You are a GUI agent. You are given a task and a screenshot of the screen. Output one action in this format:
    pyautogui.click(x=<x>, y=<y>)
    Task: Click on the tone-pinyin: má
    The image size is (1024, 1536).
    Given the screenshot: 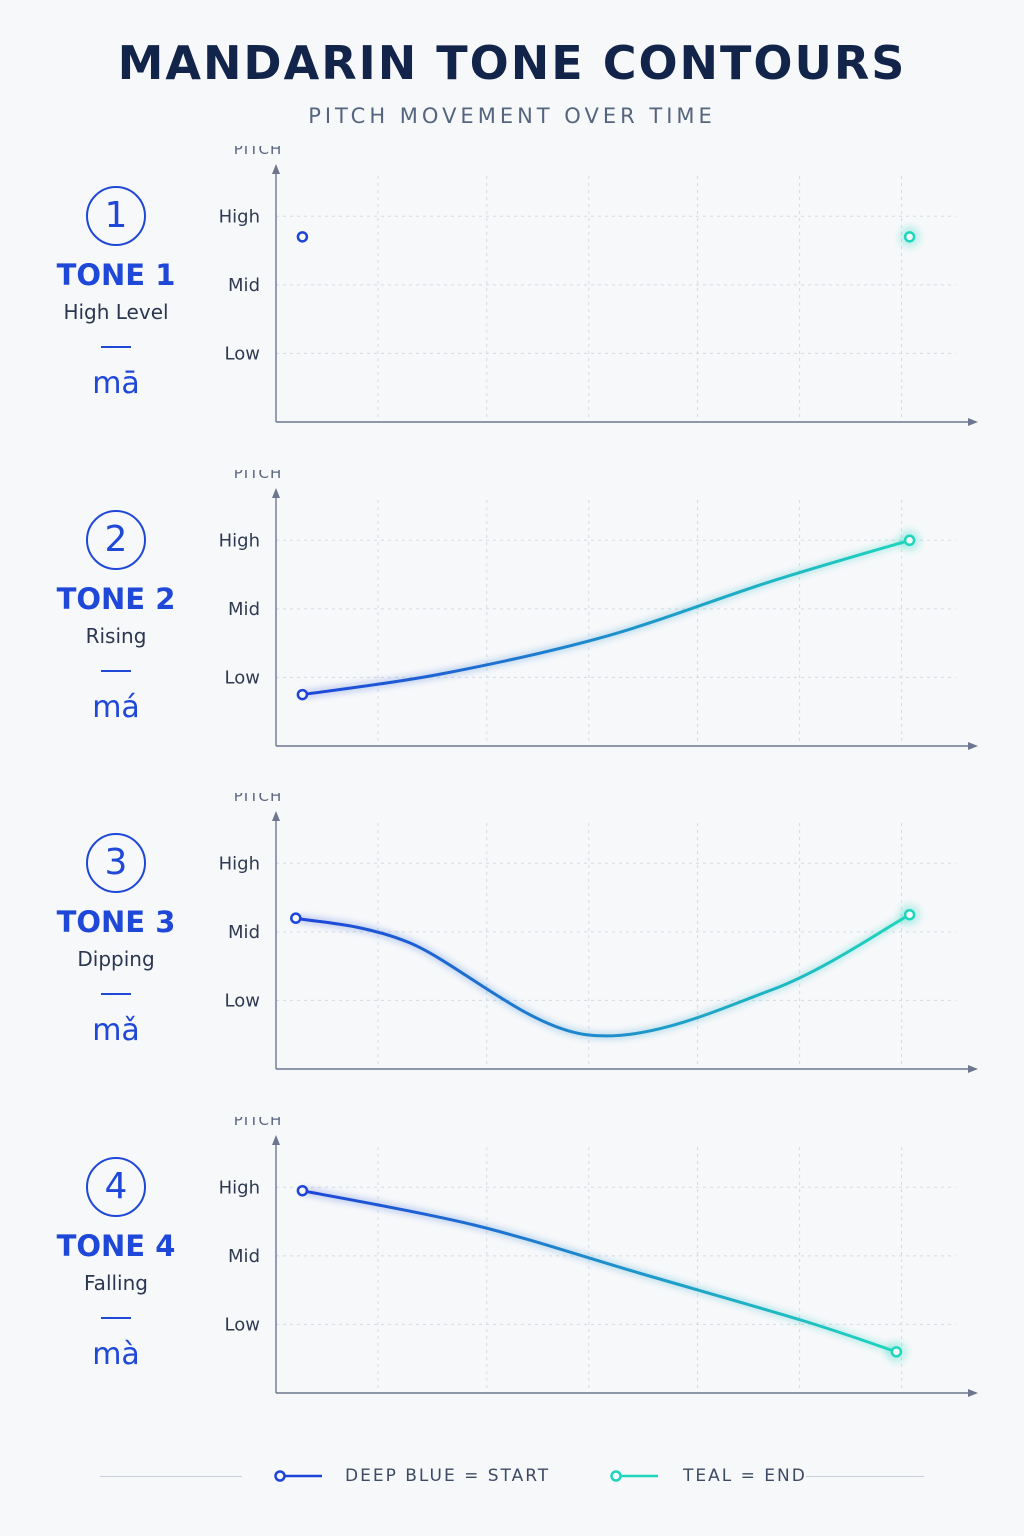 What is the action you would take?
    pyautogui.click(x=116, y=707)
    